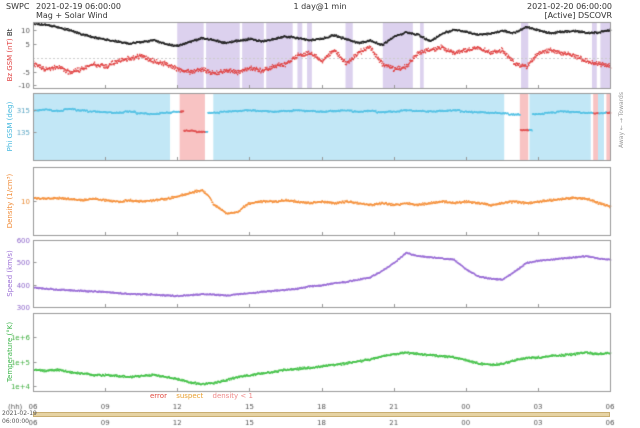  I want to click on y-axis-label-speed: Speed (km/s), so click(10, 273).